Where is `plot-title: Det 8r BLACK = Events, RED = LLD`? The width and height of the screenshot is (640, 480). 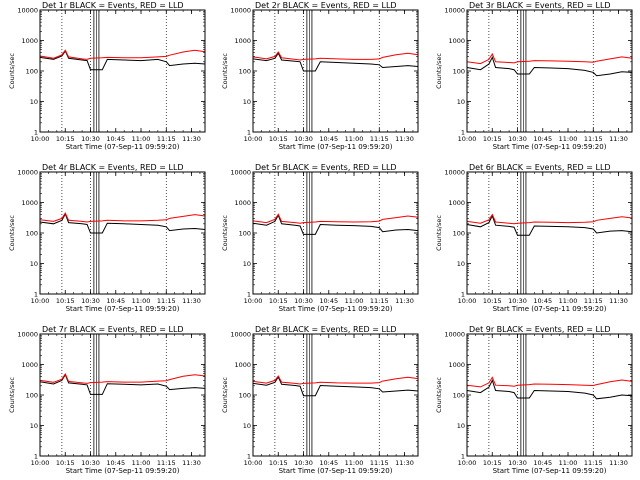 plot-title: Det 8r BLACK = Events, RED = LLD is located at coordinates (326, 329).